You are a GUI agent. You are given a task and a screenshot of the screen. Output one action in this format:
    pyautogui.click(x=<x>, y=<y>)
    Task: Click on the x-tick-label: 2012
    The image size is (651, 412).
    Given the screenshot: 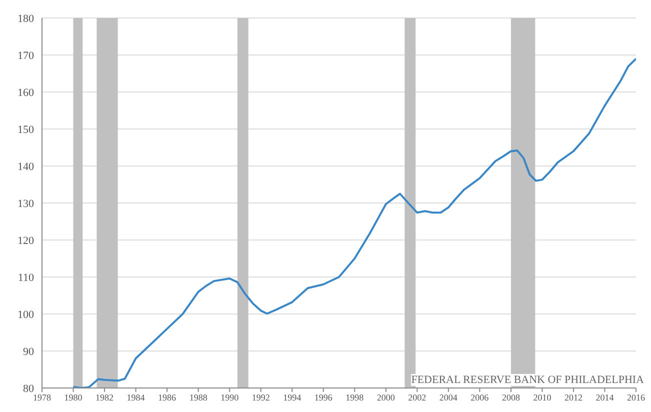 What is the action you would take?
    pyautogui.click(x=573, y=397)
    